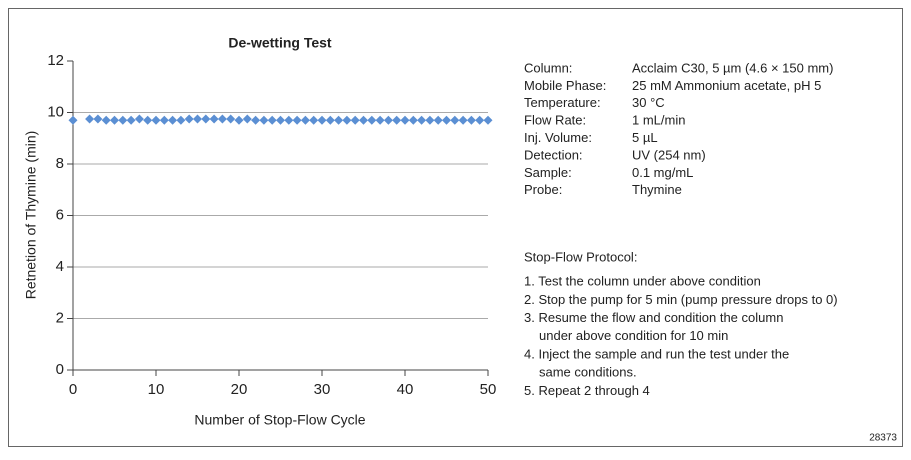  I want to click on chart-title: De-wetting Test, so click(280, 43).